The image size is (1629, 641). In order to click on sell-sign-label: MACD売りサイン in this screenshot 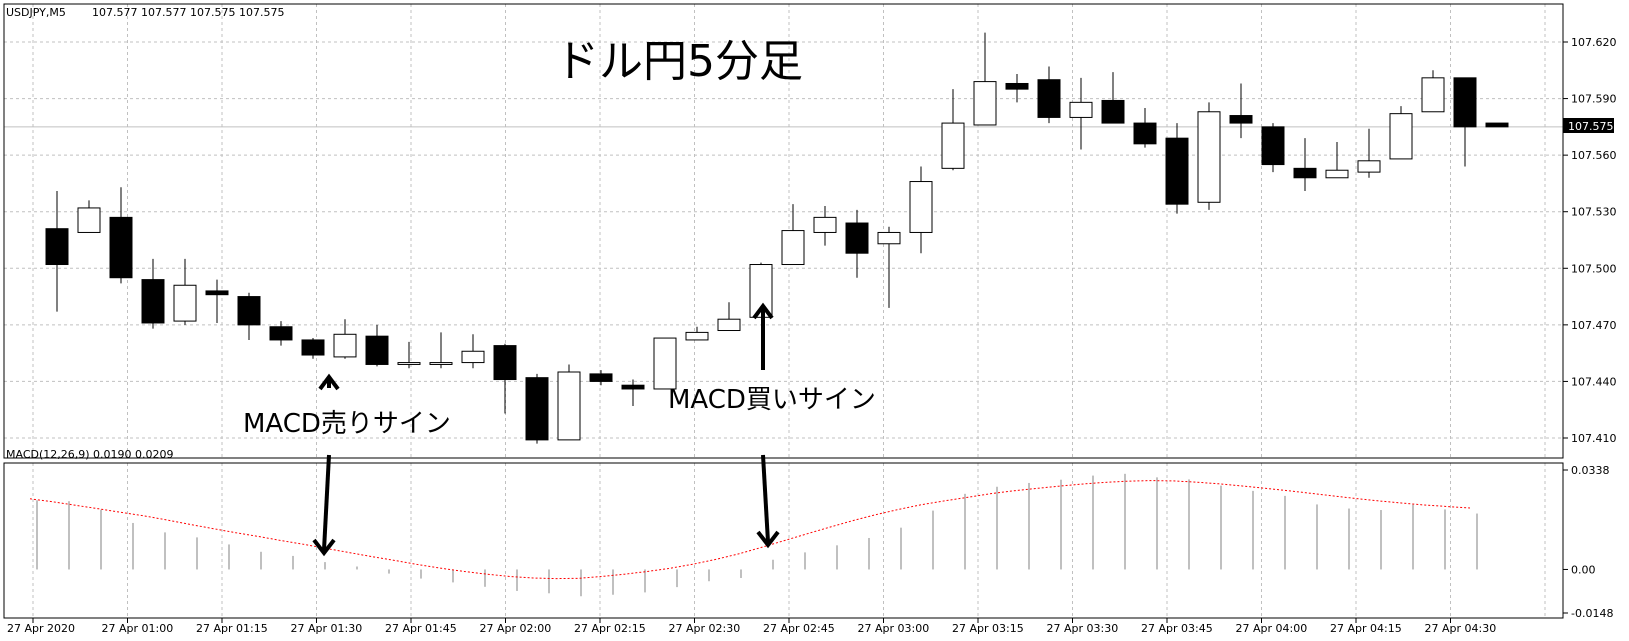, I will do `click(347, 424)`.